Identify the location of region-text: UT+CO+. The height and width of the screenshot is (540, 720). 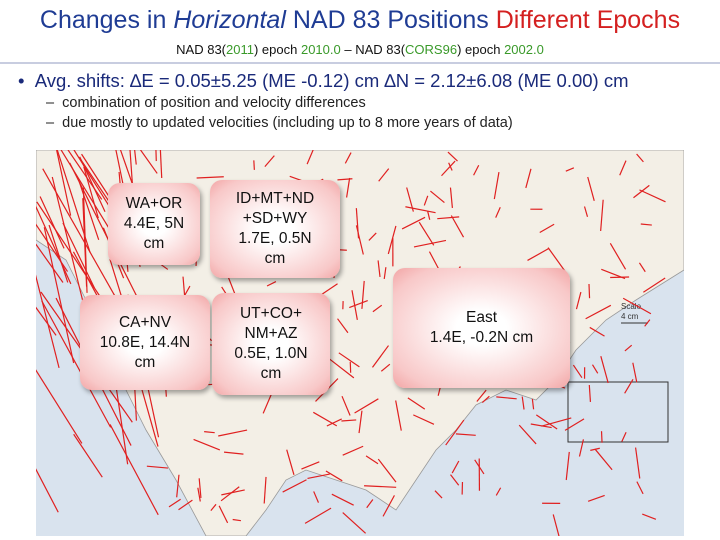
(270, 313).